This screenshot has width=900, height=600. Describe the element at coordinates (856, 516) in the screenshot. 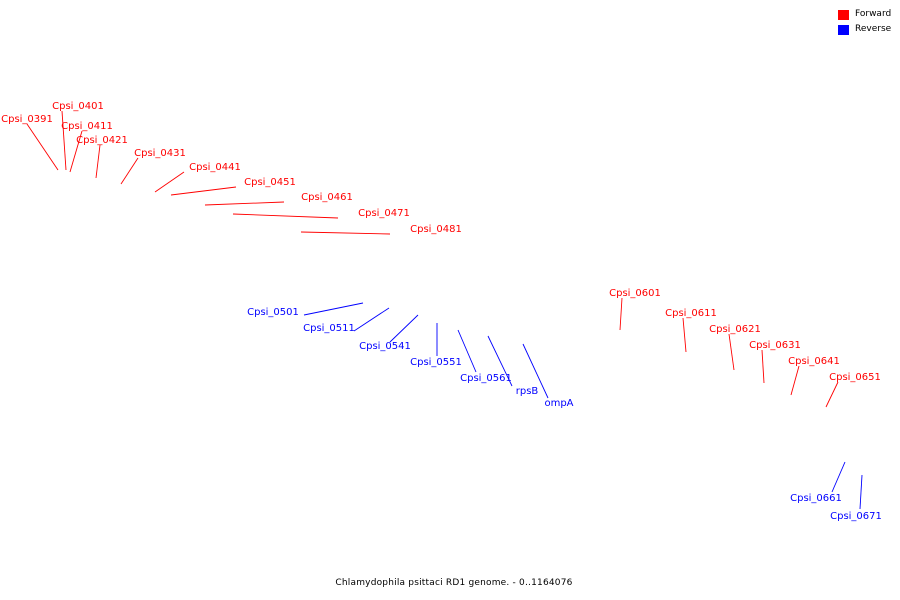

I see `gene-label: Cpsi_0671` at that location.